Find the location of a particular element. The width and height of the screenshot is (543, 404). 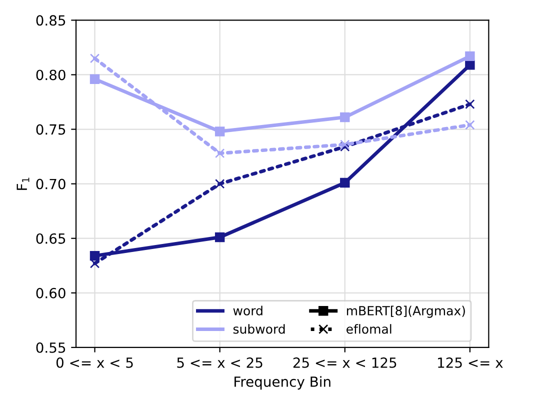

y-axis-title: F$_{1}$ is located at coordinates (23, 184).